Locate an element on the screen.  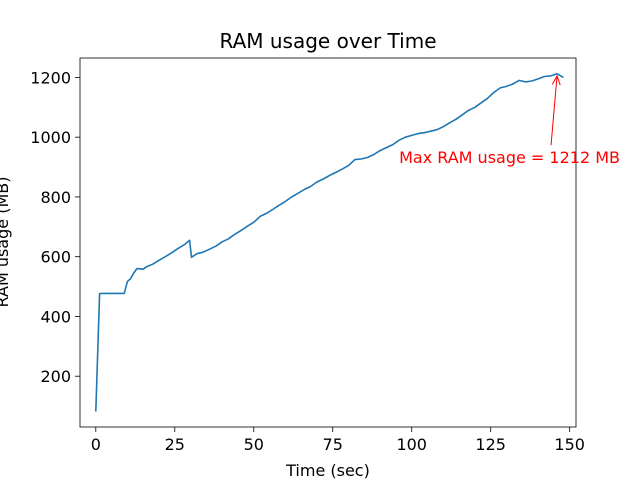
x-tick-label: 100 is located at coordinates (411, 444).